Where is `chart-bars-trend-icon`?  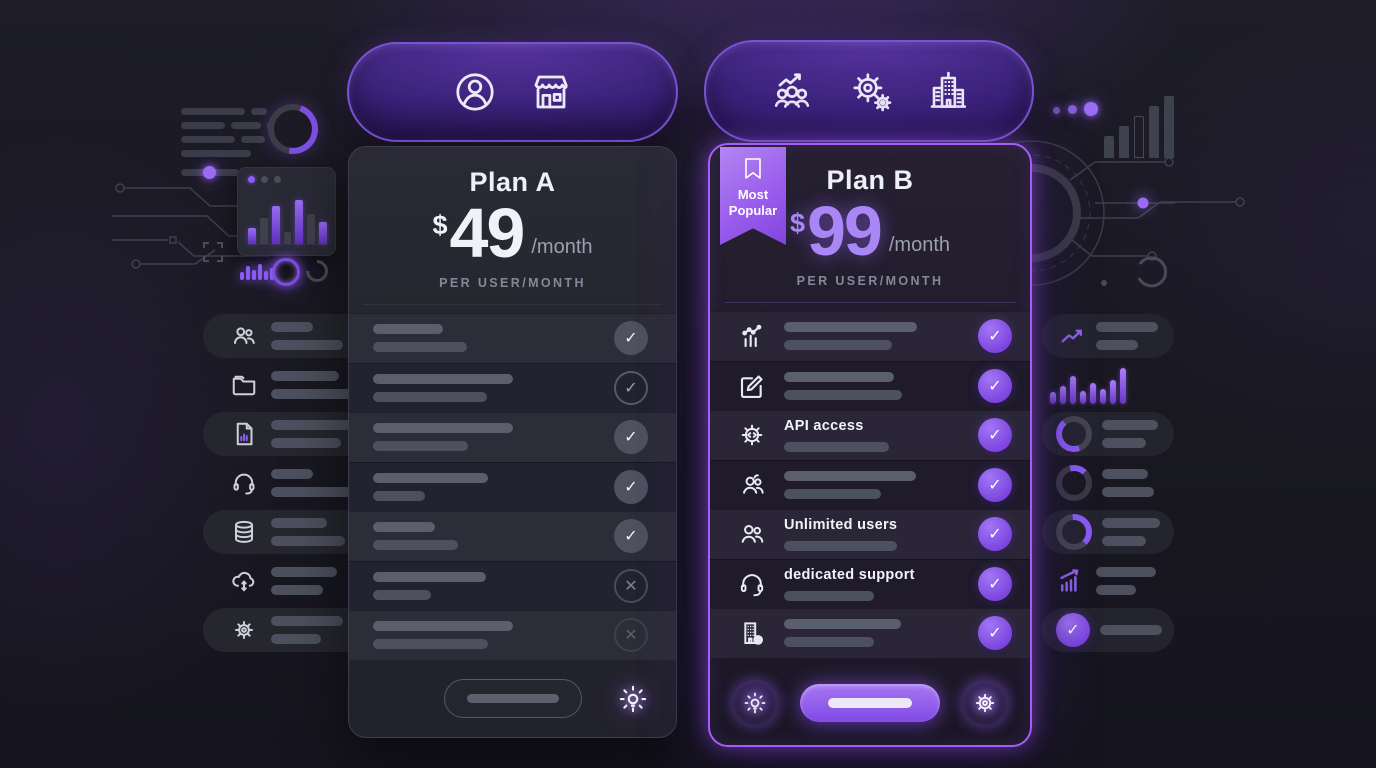 chart-bars-trend-icon is located at coordinates (752, 336).